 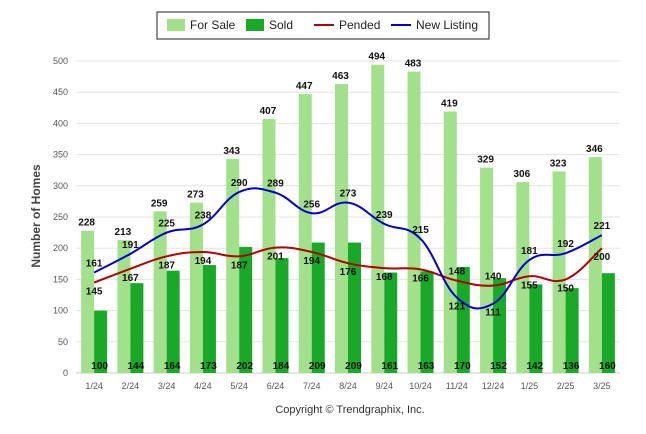 What do you see at coordinates (323, 25) in the screenshot?
I see `legend: For Sale Sold Pended New Listing` at bounding box center [323, 25].